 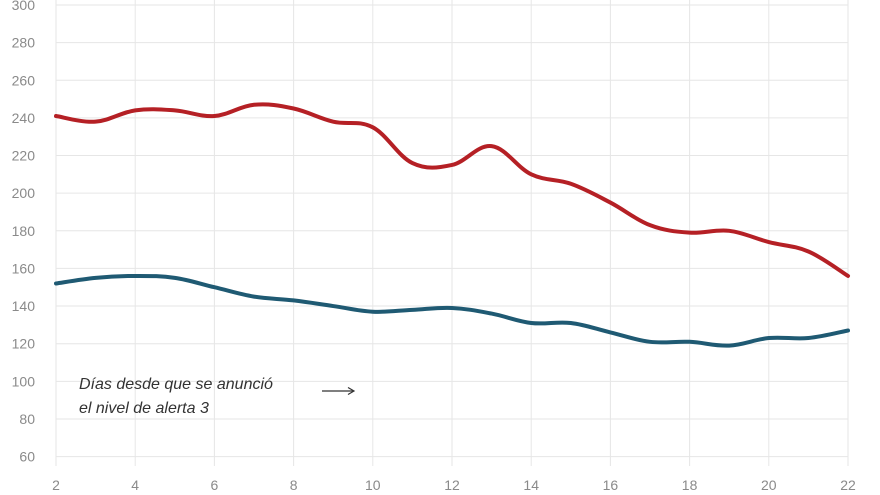 I want to click on x-tick-label: 22, so click(x=848, y=485).